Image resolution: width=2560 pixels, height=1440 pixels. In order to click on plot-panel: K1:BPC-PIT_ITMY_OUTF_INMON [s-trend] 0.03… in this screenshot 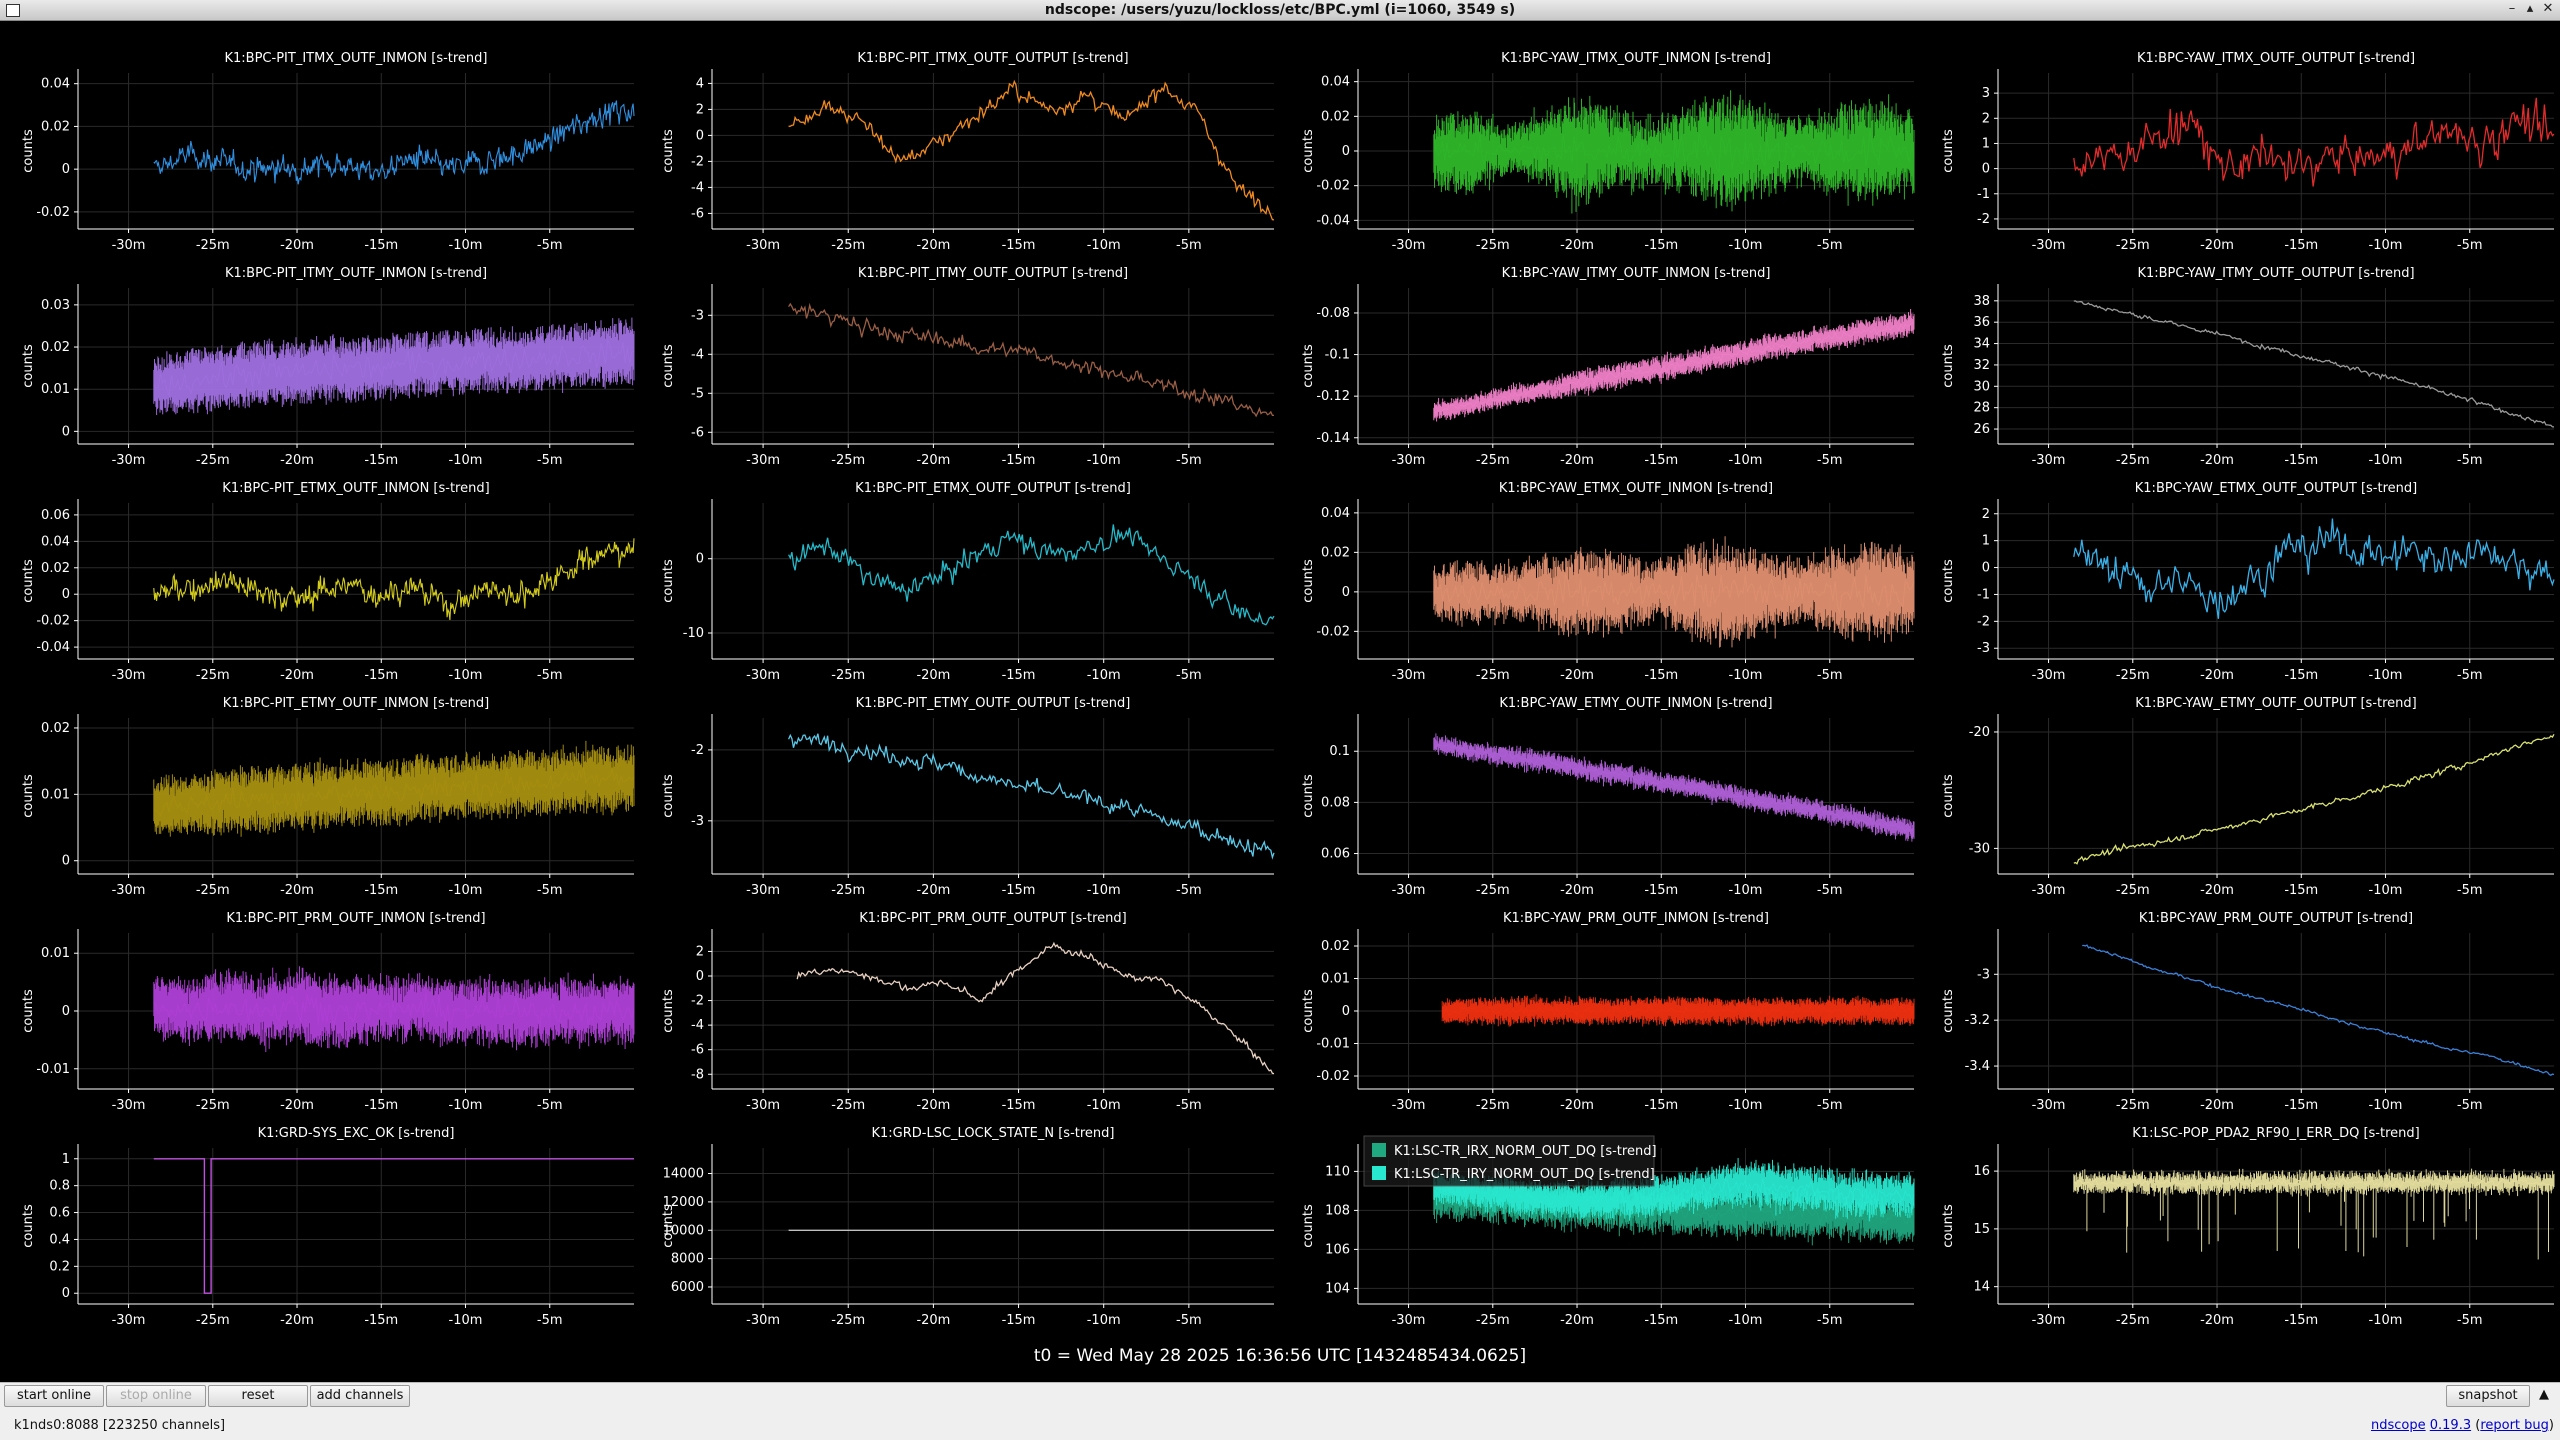, I will do `click(328, 367)`.